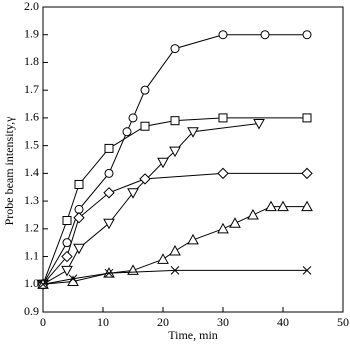 This screenshot has width=350, height=344. I want to click on y-tick-label: 2.0, so click(31, 6).